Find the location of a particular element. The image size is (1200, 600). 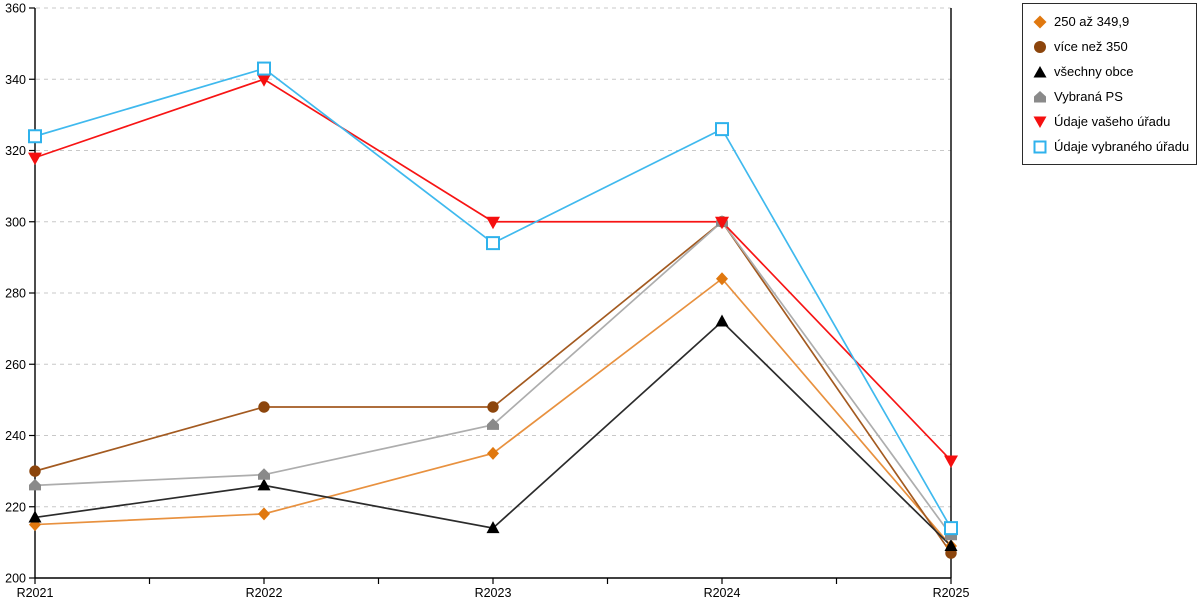

legend-marker-diamond-icon is located at coordinates (1040, 21).